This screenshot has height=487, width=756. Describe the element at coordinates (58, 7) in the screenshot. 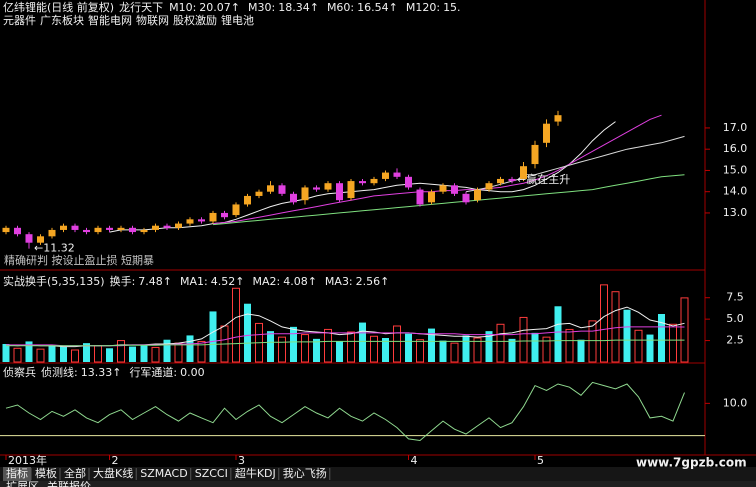

I see `panel-title: 亿纬锂能(日线 前复权)` at that location.